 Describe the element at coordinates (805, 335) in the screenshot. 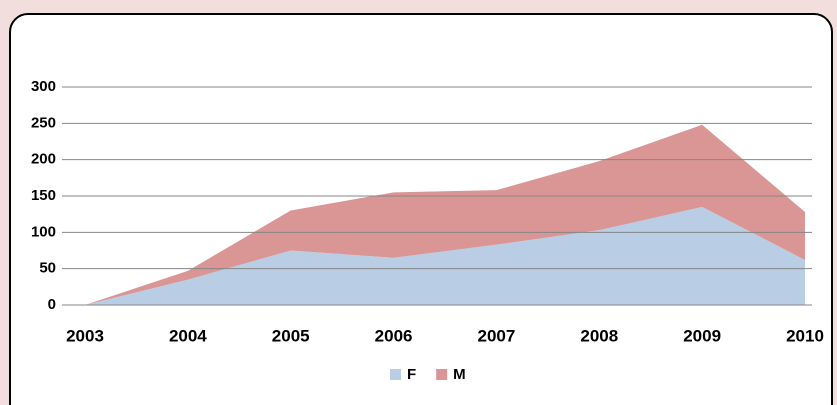

I see `x-tick-label: 2010` at that location.